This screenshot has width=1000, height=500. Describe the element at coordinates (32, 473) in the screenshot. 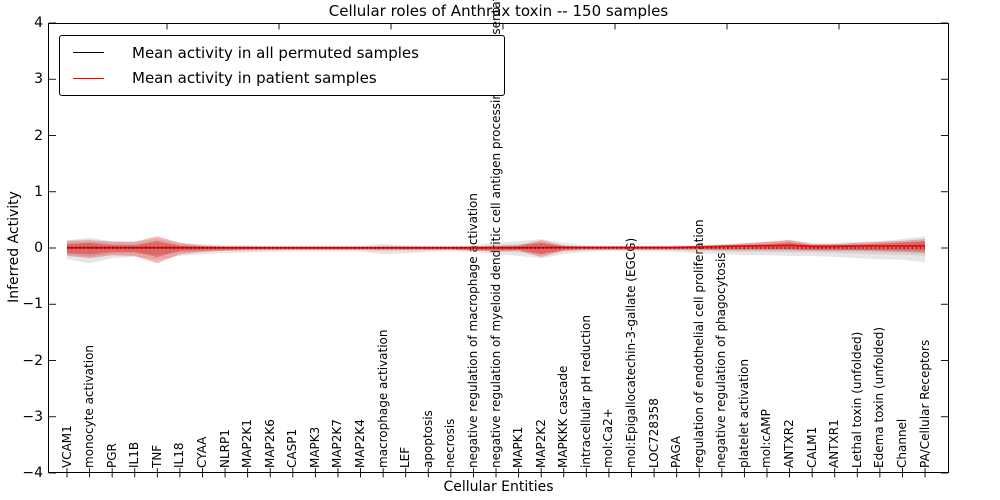

I see `y-tick-label: −4` at that location.